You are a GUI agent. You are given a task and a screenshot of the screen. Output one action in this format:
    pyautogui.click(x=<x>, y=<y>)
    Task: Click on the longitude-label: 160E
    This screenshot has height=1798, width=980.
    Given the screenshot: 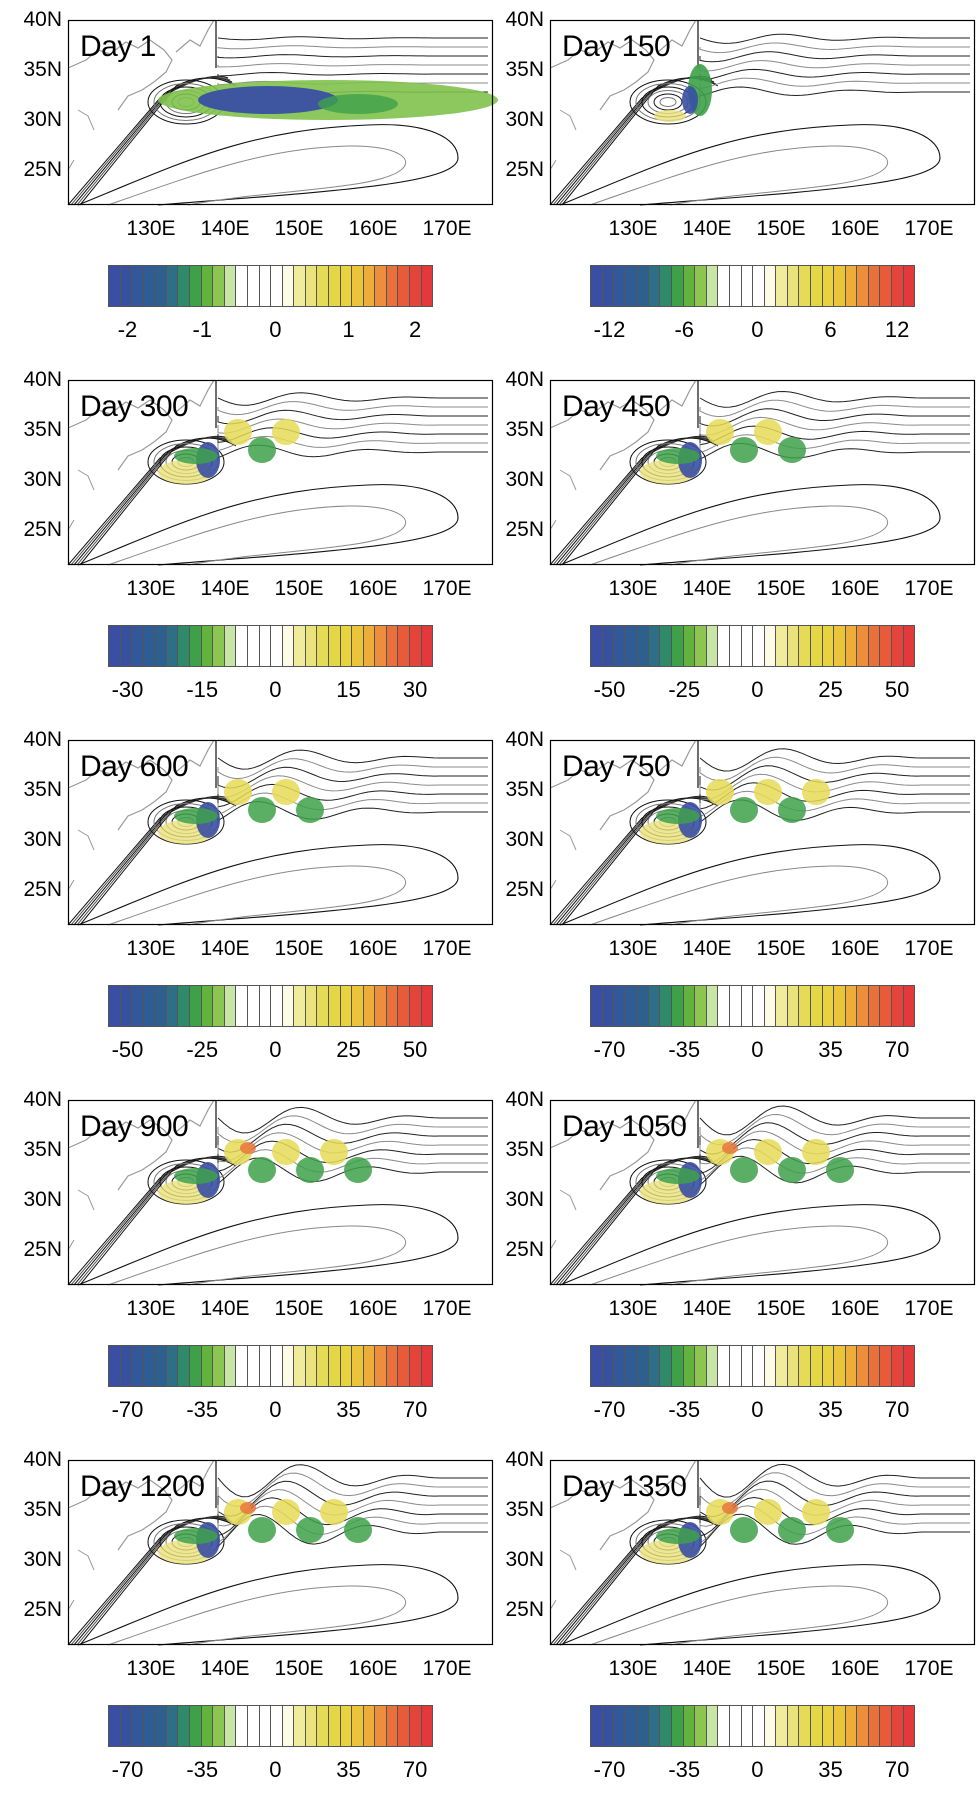 What is the action you would take?
    pyautogui.click(x=373, y=228)
    